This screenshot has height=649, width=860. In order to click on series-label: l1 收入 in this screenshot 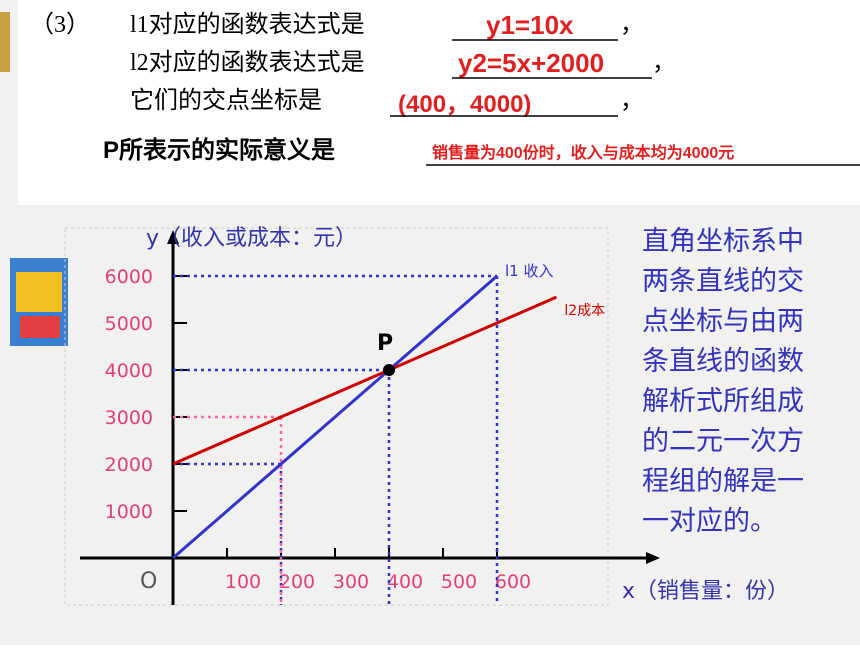, I will do `click(529, 271)`.